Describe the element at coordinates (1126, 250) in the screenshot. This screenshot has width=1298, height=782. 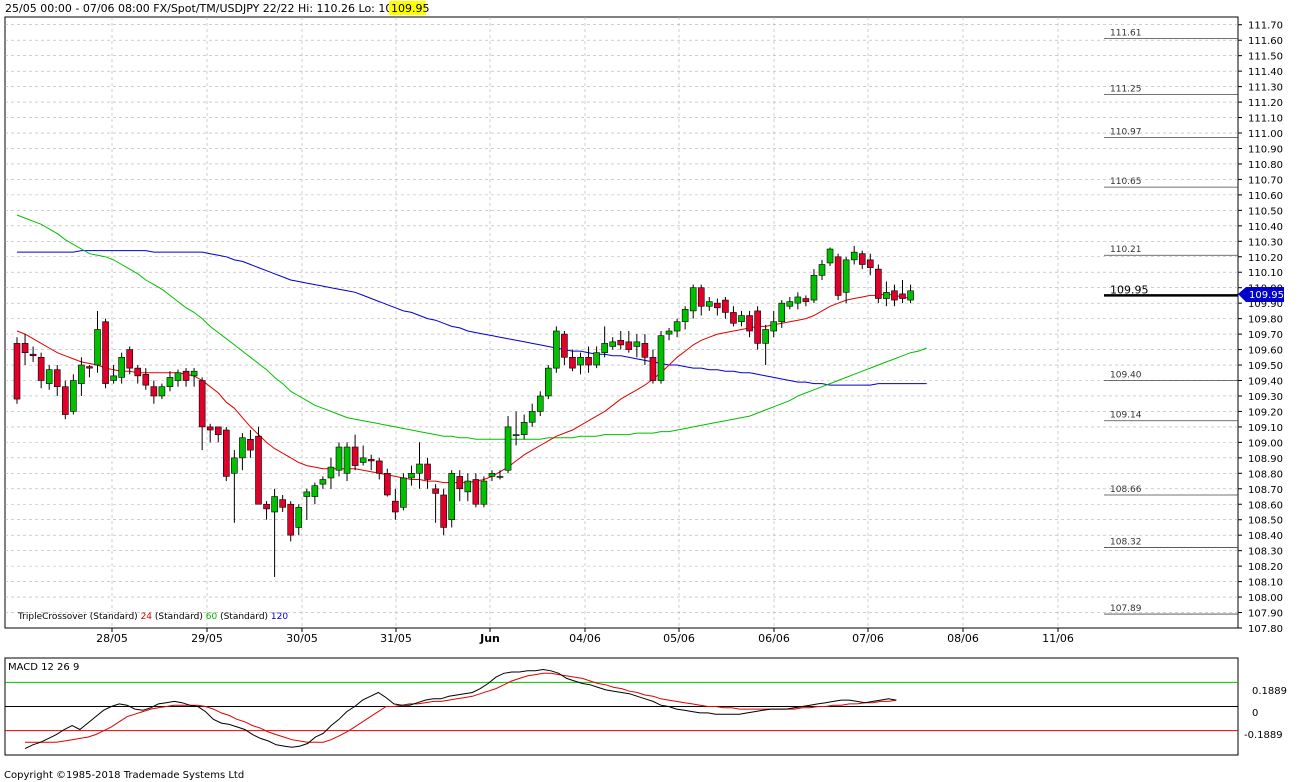
I see `level-label: 110.21` at that location.